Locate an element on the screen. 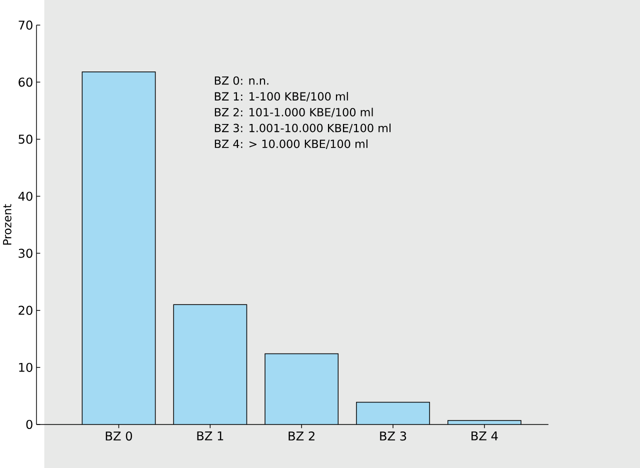 The height and width of the screenshot is (468, 640). y-tick-label: 10 is located at coordinates (25, 367).